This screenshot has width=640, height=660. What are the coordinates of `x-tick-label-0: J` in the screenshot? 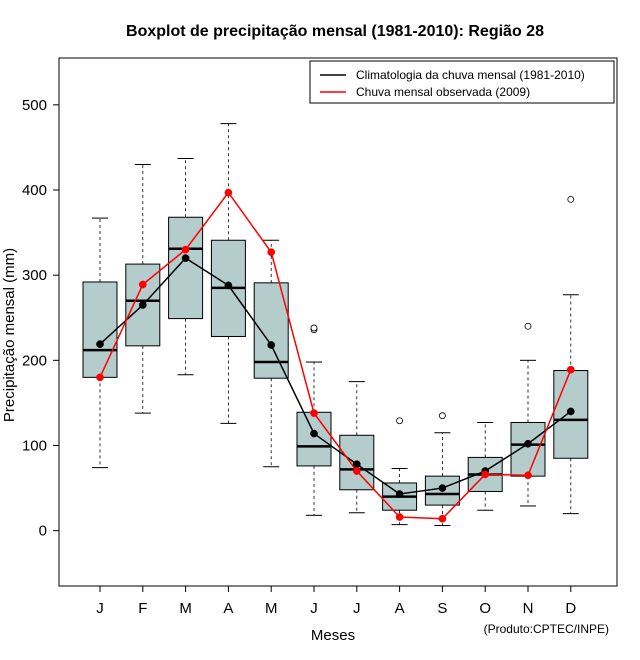 It's located at (100, 608).